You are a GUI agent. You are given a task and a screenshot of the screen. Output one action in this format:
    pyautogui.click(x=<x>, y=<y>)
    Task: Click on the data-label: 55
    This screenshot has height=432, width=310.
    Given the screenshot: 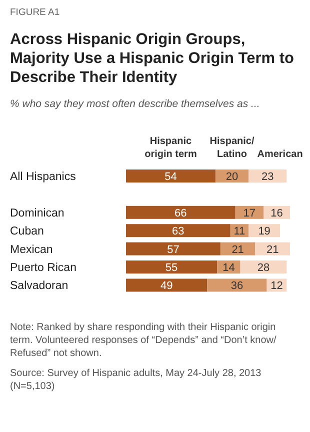 What is the action you would take?
    pyautogui.click(x=171, y=268)
    